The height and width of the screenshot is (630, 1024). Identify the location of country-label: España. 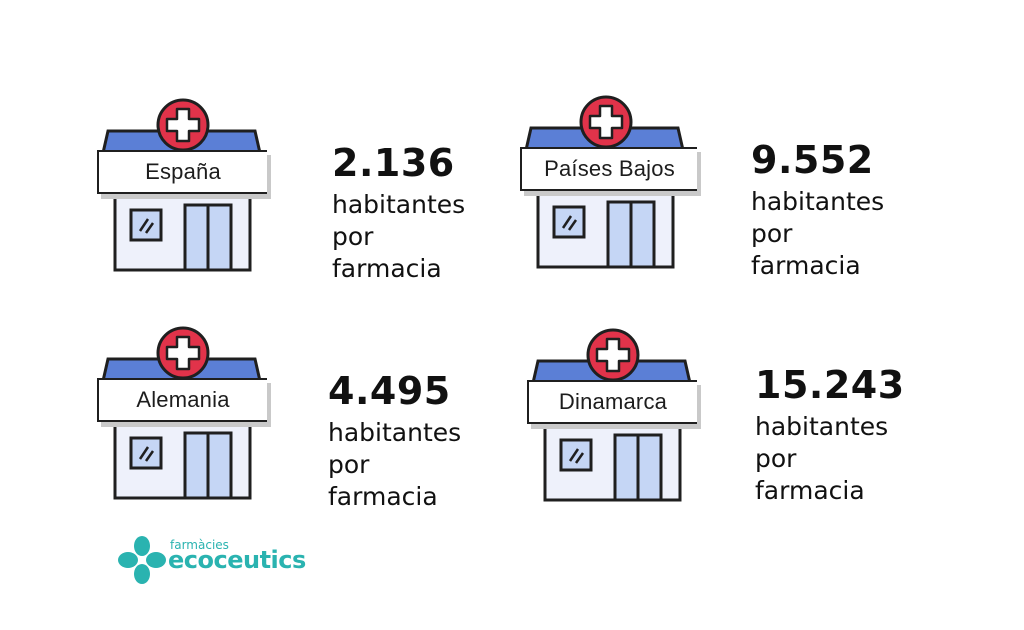
(182, 172).